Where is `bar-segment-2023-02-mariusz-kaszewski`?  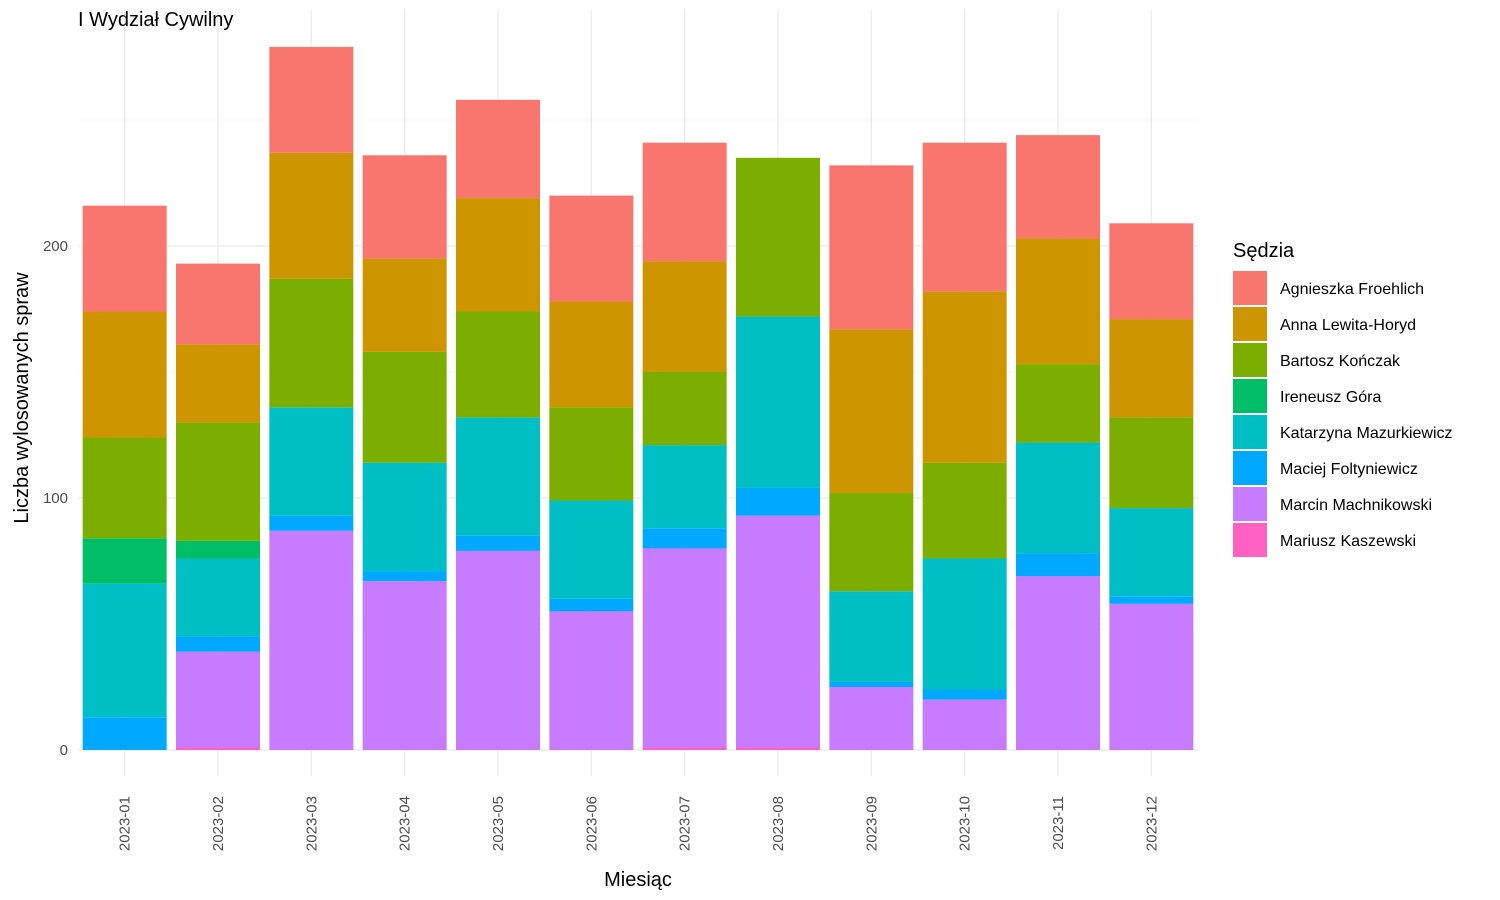 bar-segment-2023-02-mariusz-kaszewski is located at coordinates (218, 748).